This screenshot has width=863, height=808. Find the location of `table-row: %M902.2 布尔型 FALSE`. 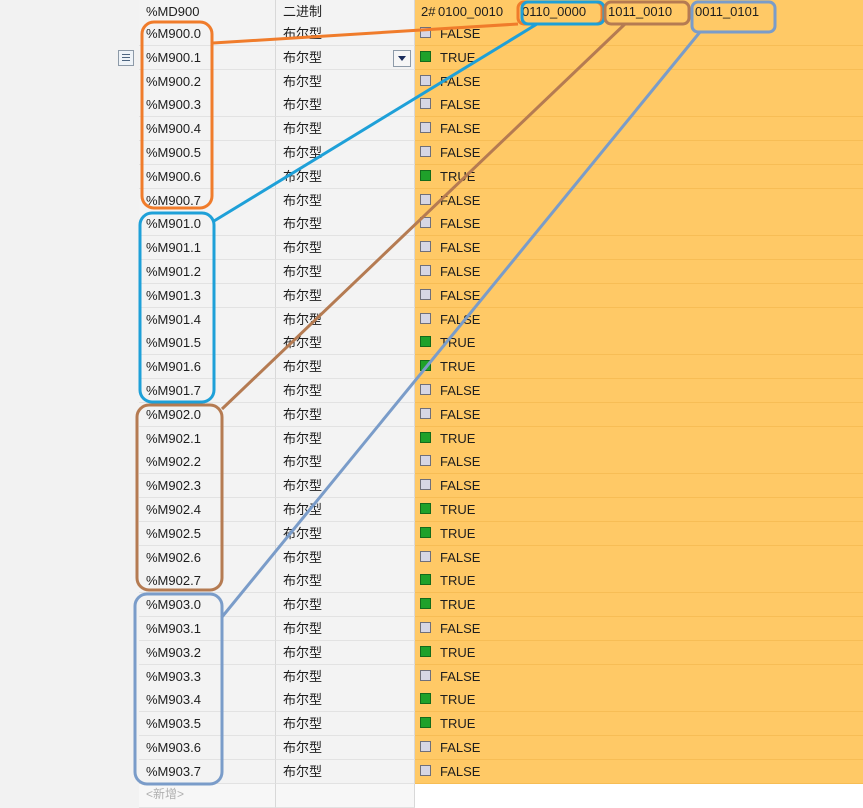

table-row: %M902.2 布尔型 FALSE is located at coordinates (431, 462).